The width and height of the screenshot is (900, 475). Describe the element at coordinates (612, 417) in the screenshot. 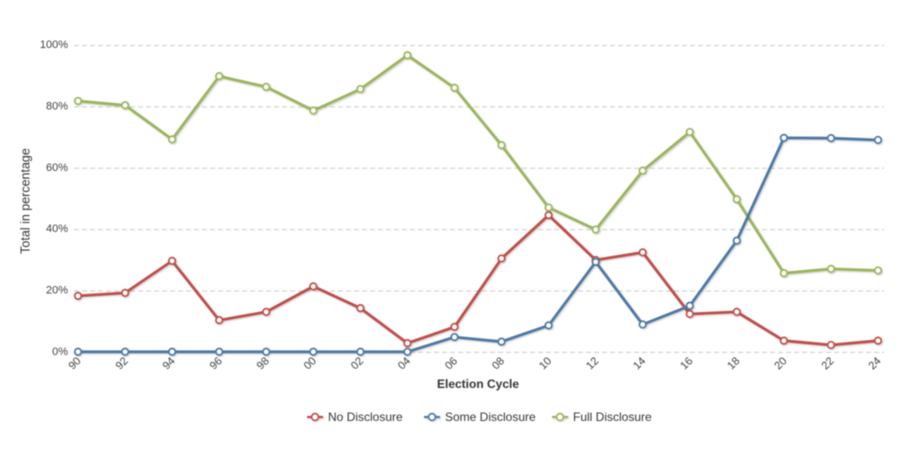

I see `svg-text: Full Disclosure` at that location.